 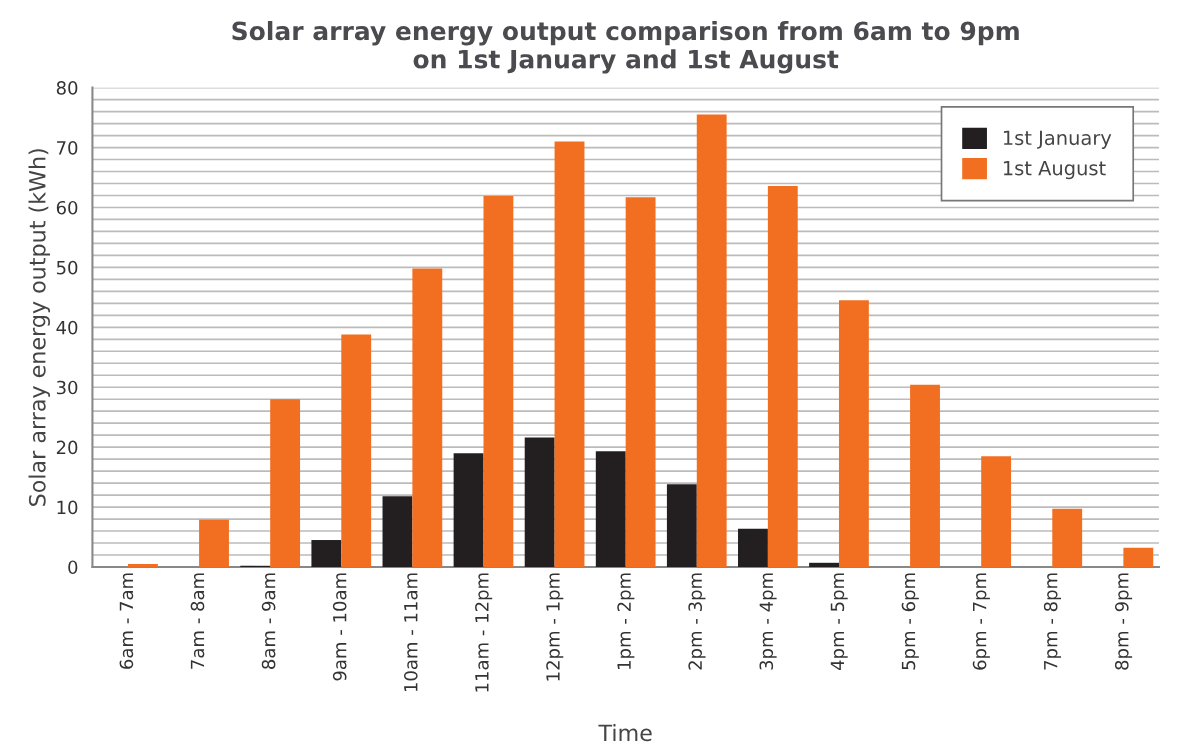 I want to click on x-tick-label: 12pm - 1pm, so click(x=555, y=627).